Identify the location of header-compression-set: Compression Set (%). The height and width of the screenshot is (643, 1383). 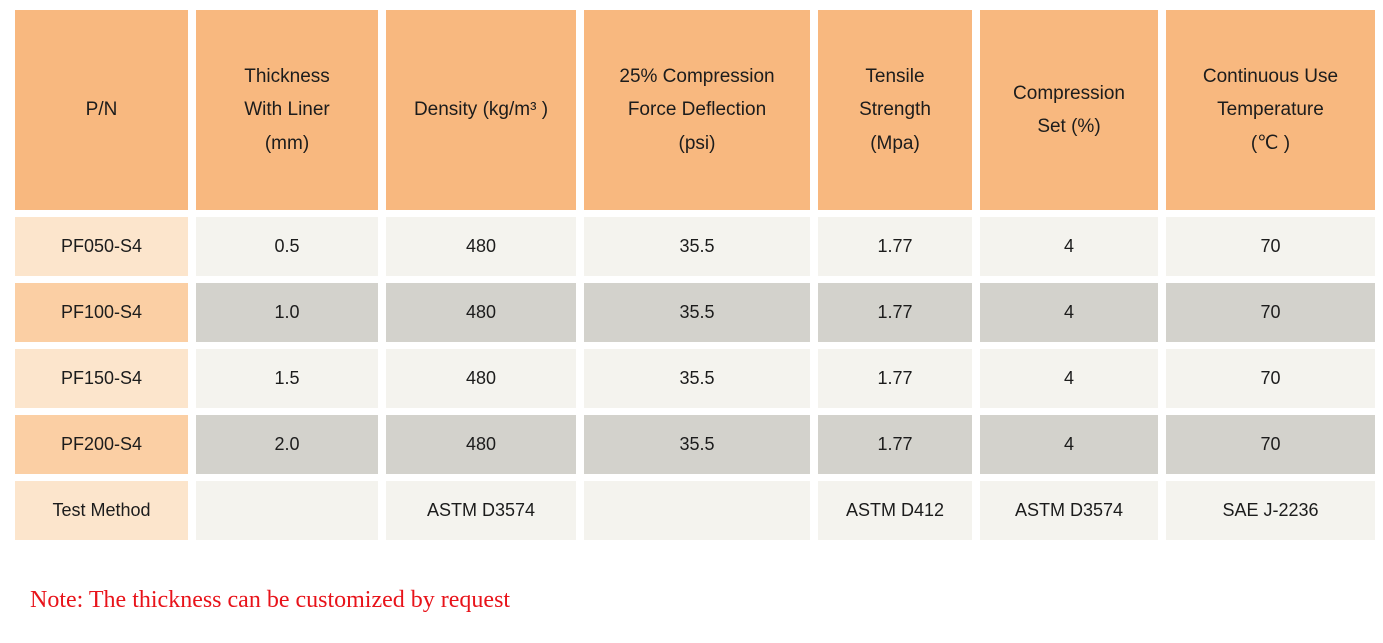
(1069, 110).